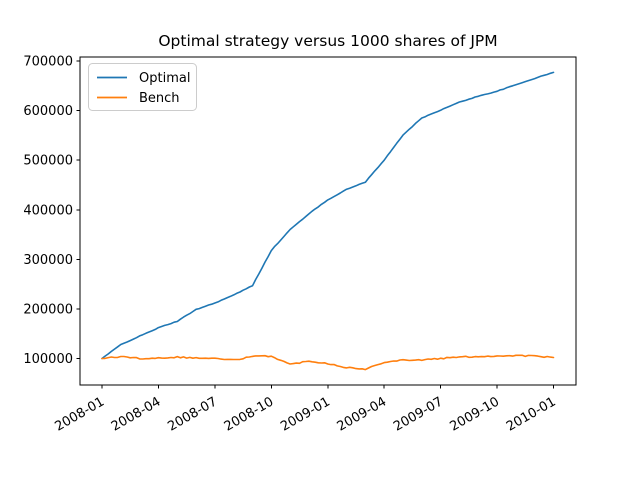  What do you see at coordinates (48, 62) in the screenshot?
I see `y-tick-label: 700000` at bounding box center [48, 62].